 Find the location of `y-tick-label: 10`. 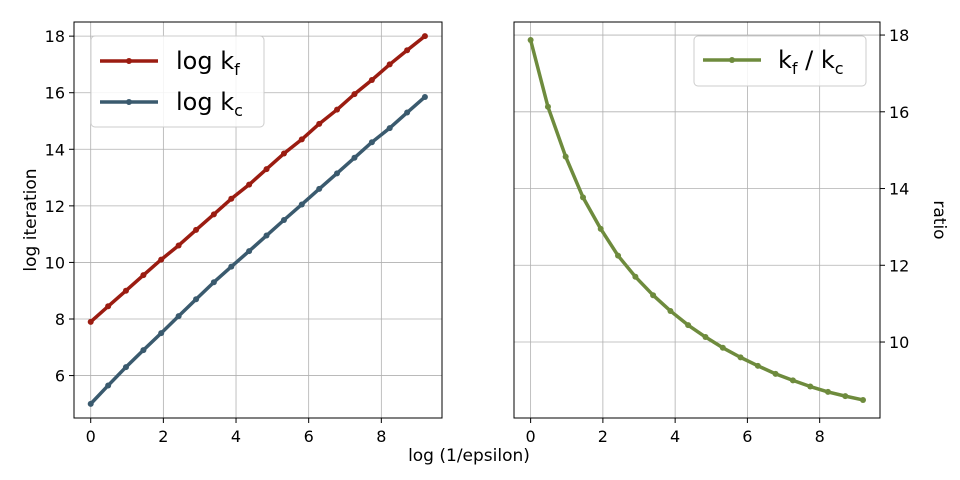

y-tick-label: 10 is located at coordinates (899, 342).